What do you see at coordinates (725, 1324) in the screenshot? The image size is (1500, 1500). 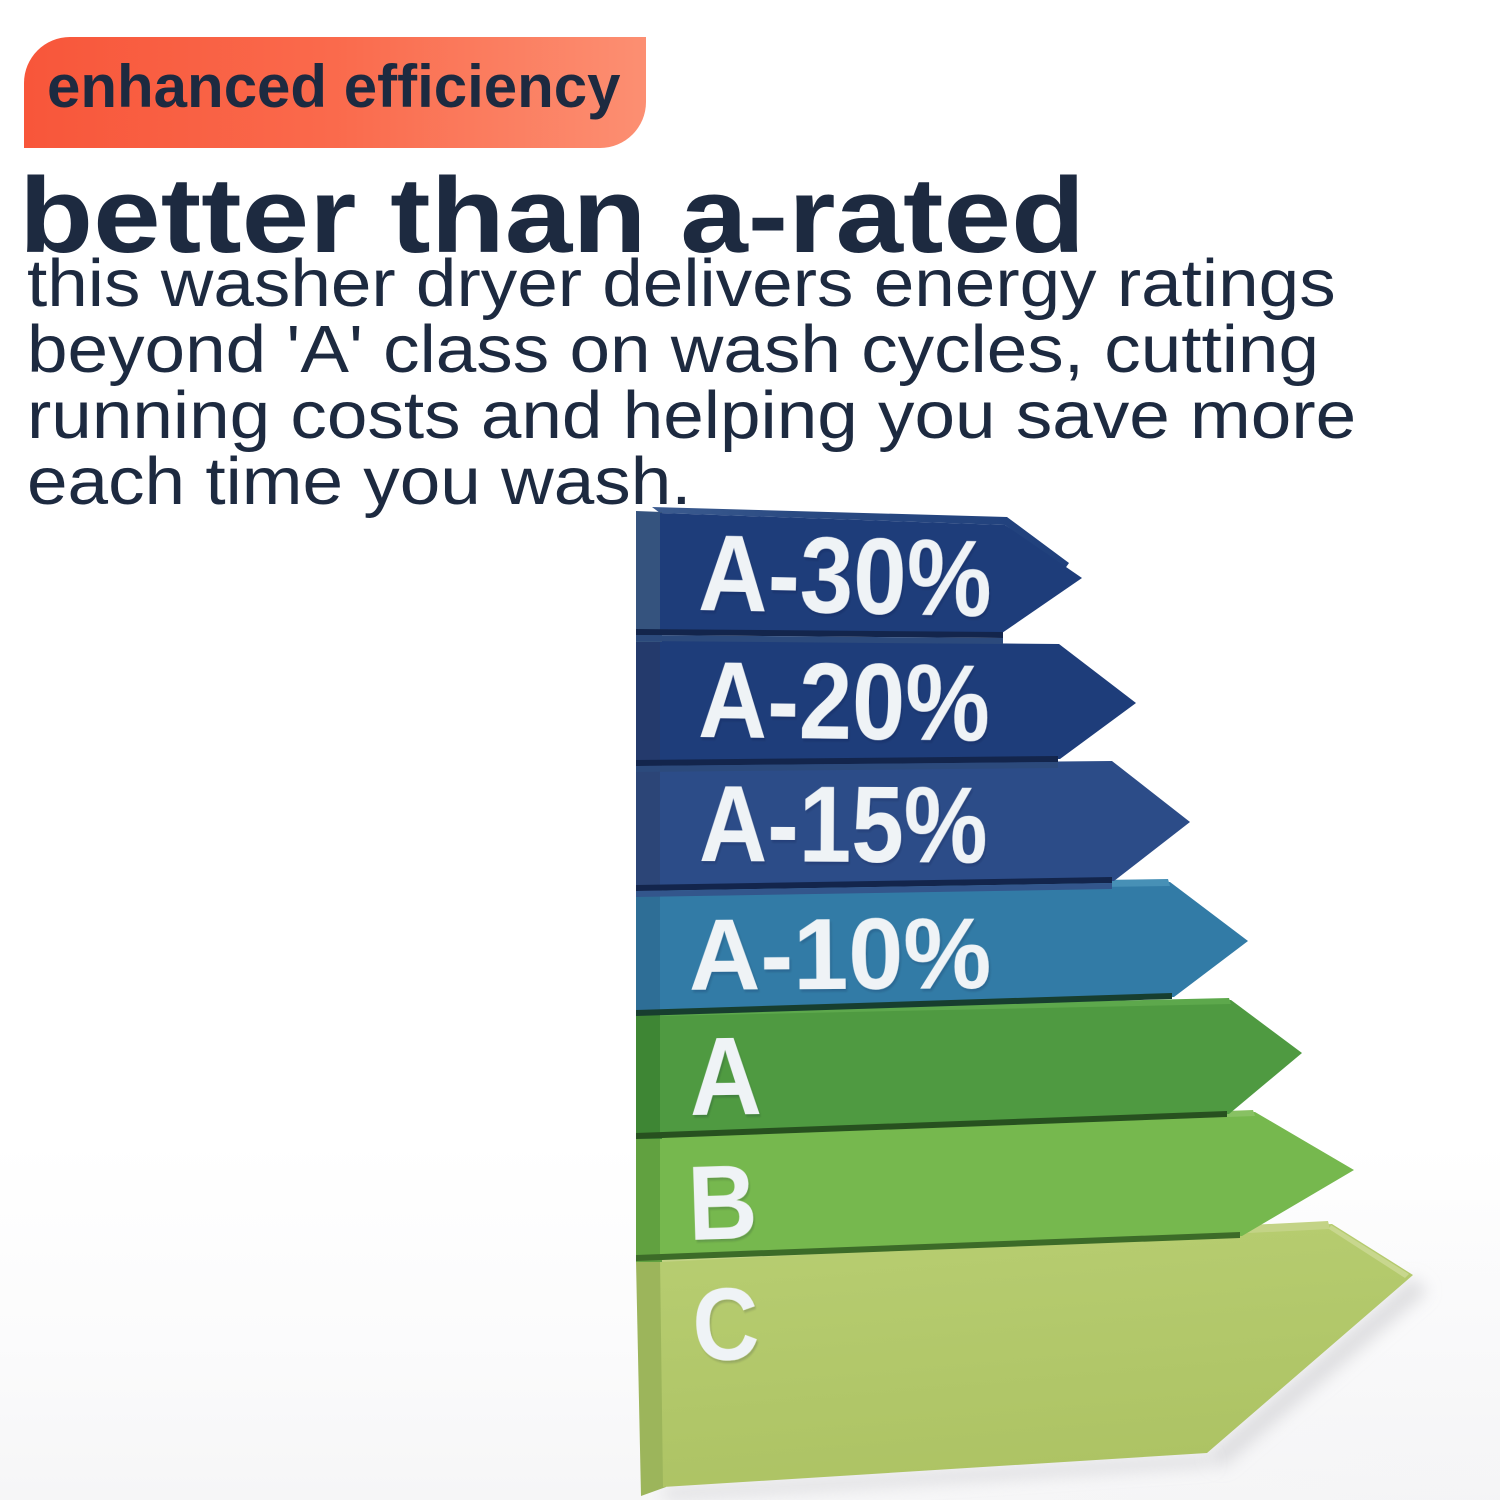 I see `svg-text: C` at bounding box center [725, 1324].